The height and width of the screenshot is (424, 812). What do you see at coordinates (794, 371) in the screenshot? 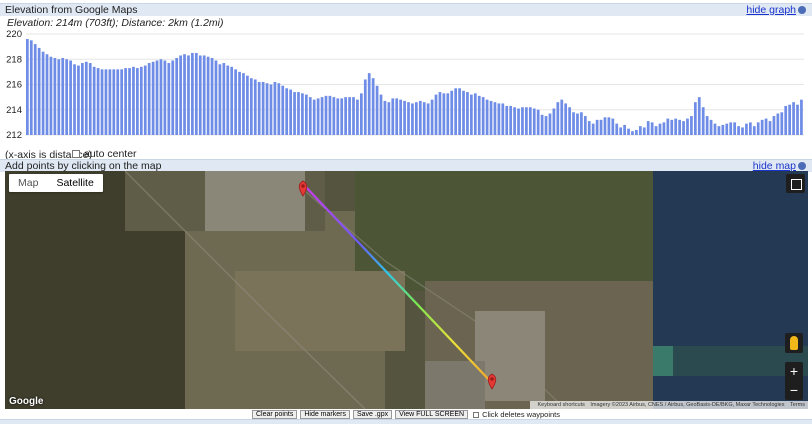
I see `zoom-in-button: +` at bounding box center [794, 371].